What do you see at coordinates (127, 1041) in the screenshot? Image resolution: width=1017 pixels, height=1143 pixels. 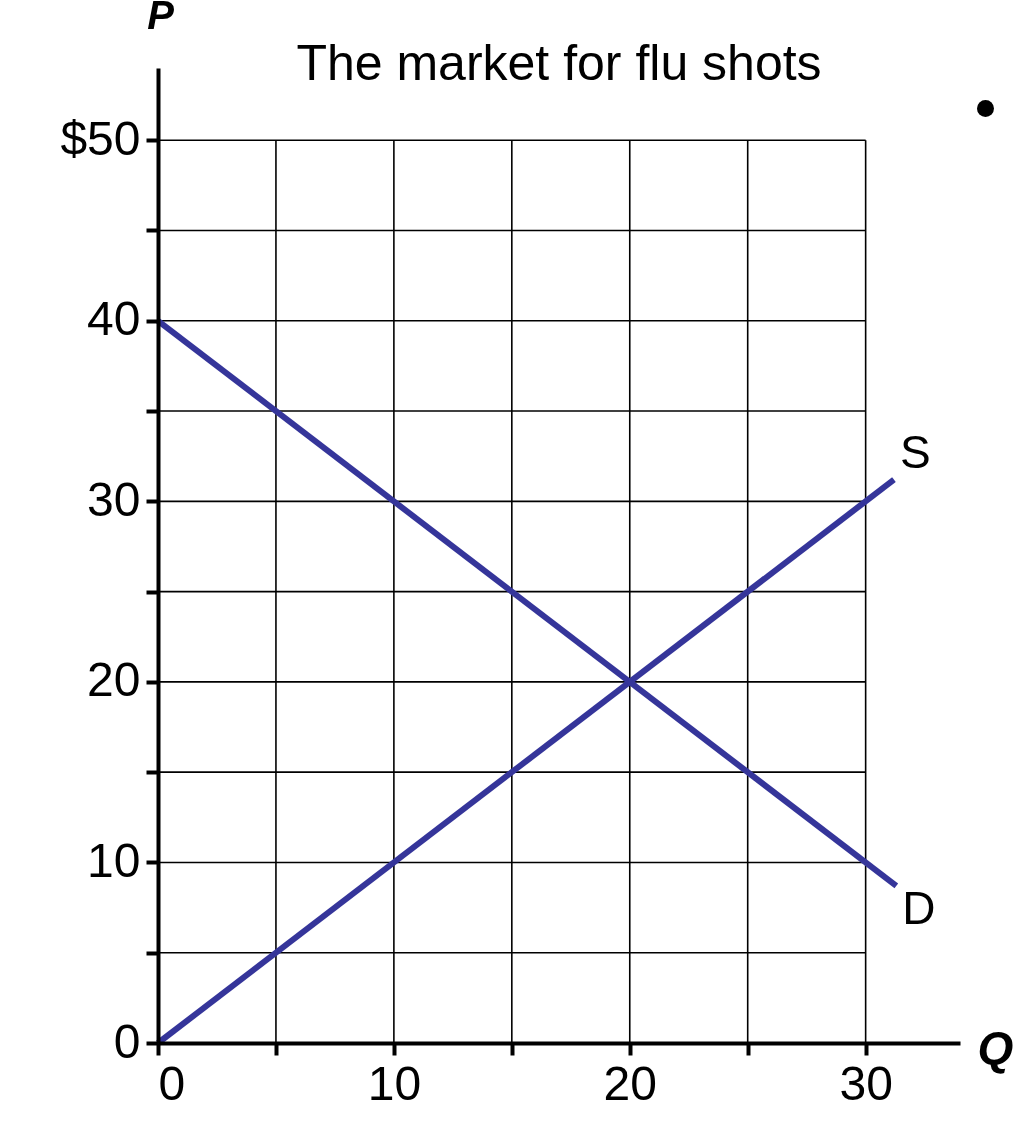 I see `y-tick-label: 0` at bounding box center [127, 1041].